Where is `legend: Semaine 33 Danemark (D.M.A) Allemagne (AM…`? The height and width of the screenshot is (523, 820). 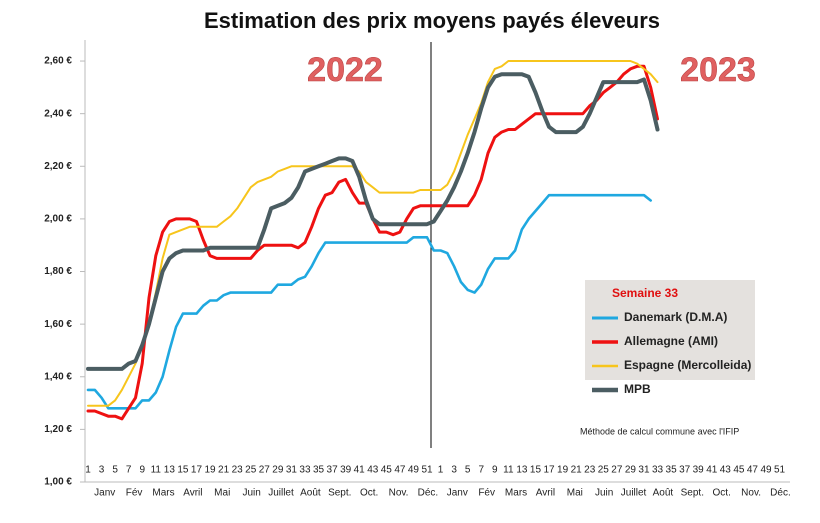 legend: Semaine 33 Danemark (D.M.A) Allemagne (AM… is located at coordinates (670, 338).